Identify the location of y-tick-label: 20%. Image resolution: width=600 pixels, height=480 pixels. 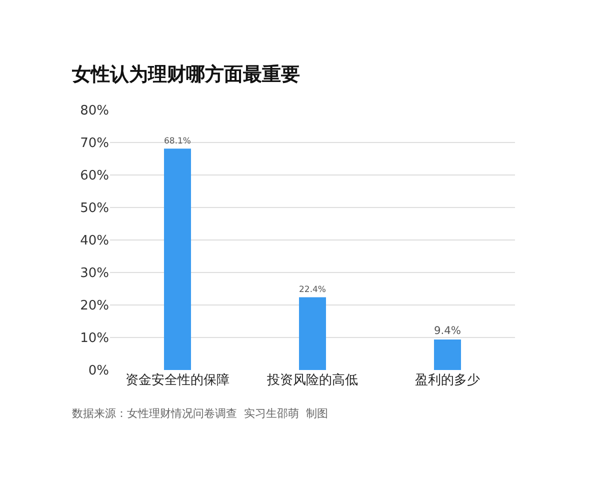
(94, 306).